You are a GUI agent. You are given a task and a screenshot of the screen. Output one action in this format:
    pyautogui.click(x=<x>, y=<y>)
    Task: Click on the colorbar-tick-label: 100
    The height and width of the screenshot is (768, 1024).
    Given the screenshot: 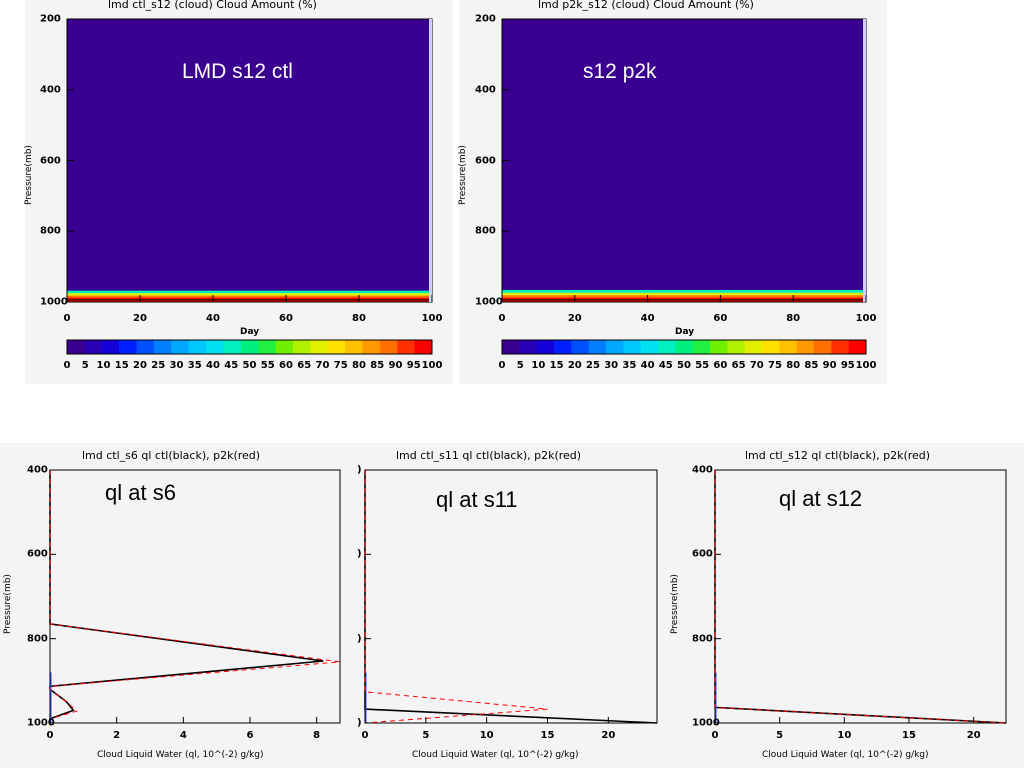 What is the action you would take?
    pyautogui.click(x=866, y=365)
    